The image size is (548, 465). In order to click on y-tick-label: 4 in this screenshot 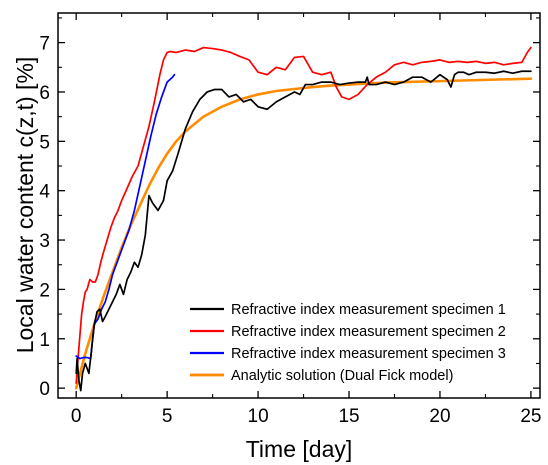, I will do `click(44, 192)`.